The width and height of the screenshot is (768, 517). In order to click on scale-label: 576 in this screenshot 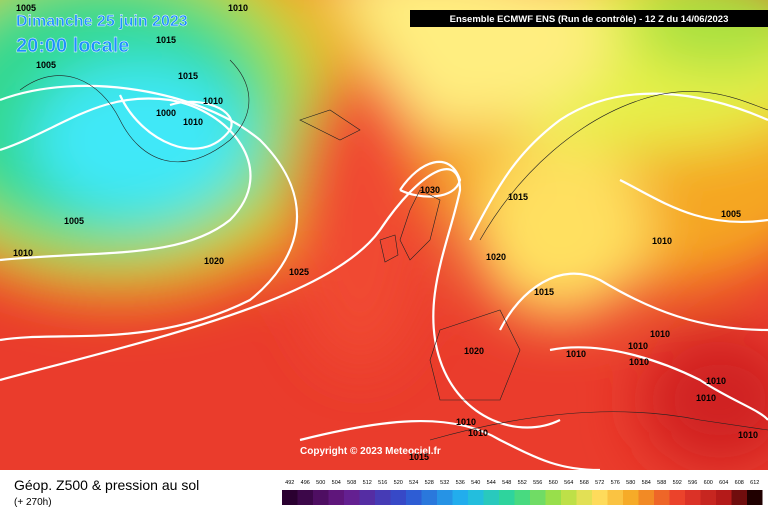, I will do `click(615, 483)`.